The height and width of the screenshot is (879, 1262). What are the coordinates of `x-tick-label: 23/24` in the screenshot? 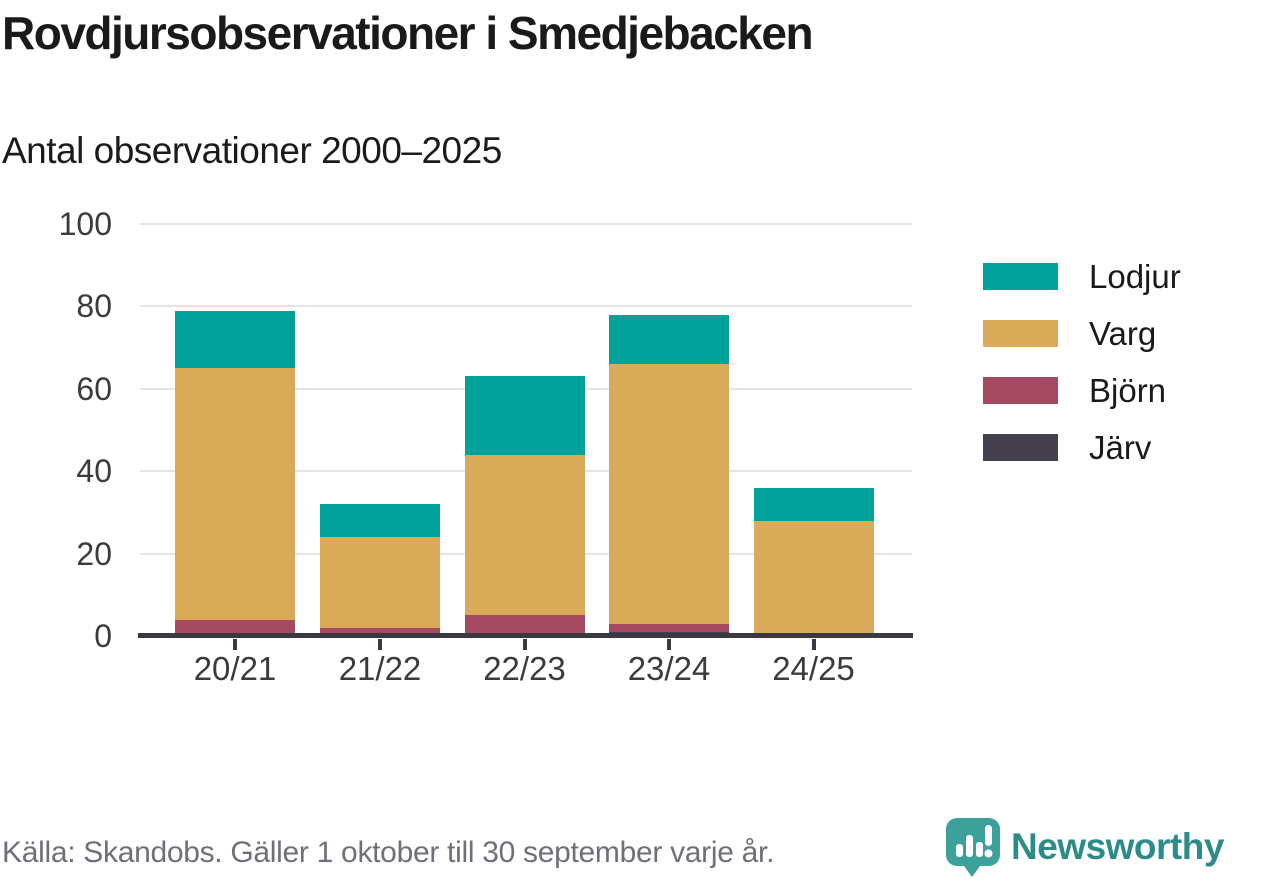 It's located at (669, 668).